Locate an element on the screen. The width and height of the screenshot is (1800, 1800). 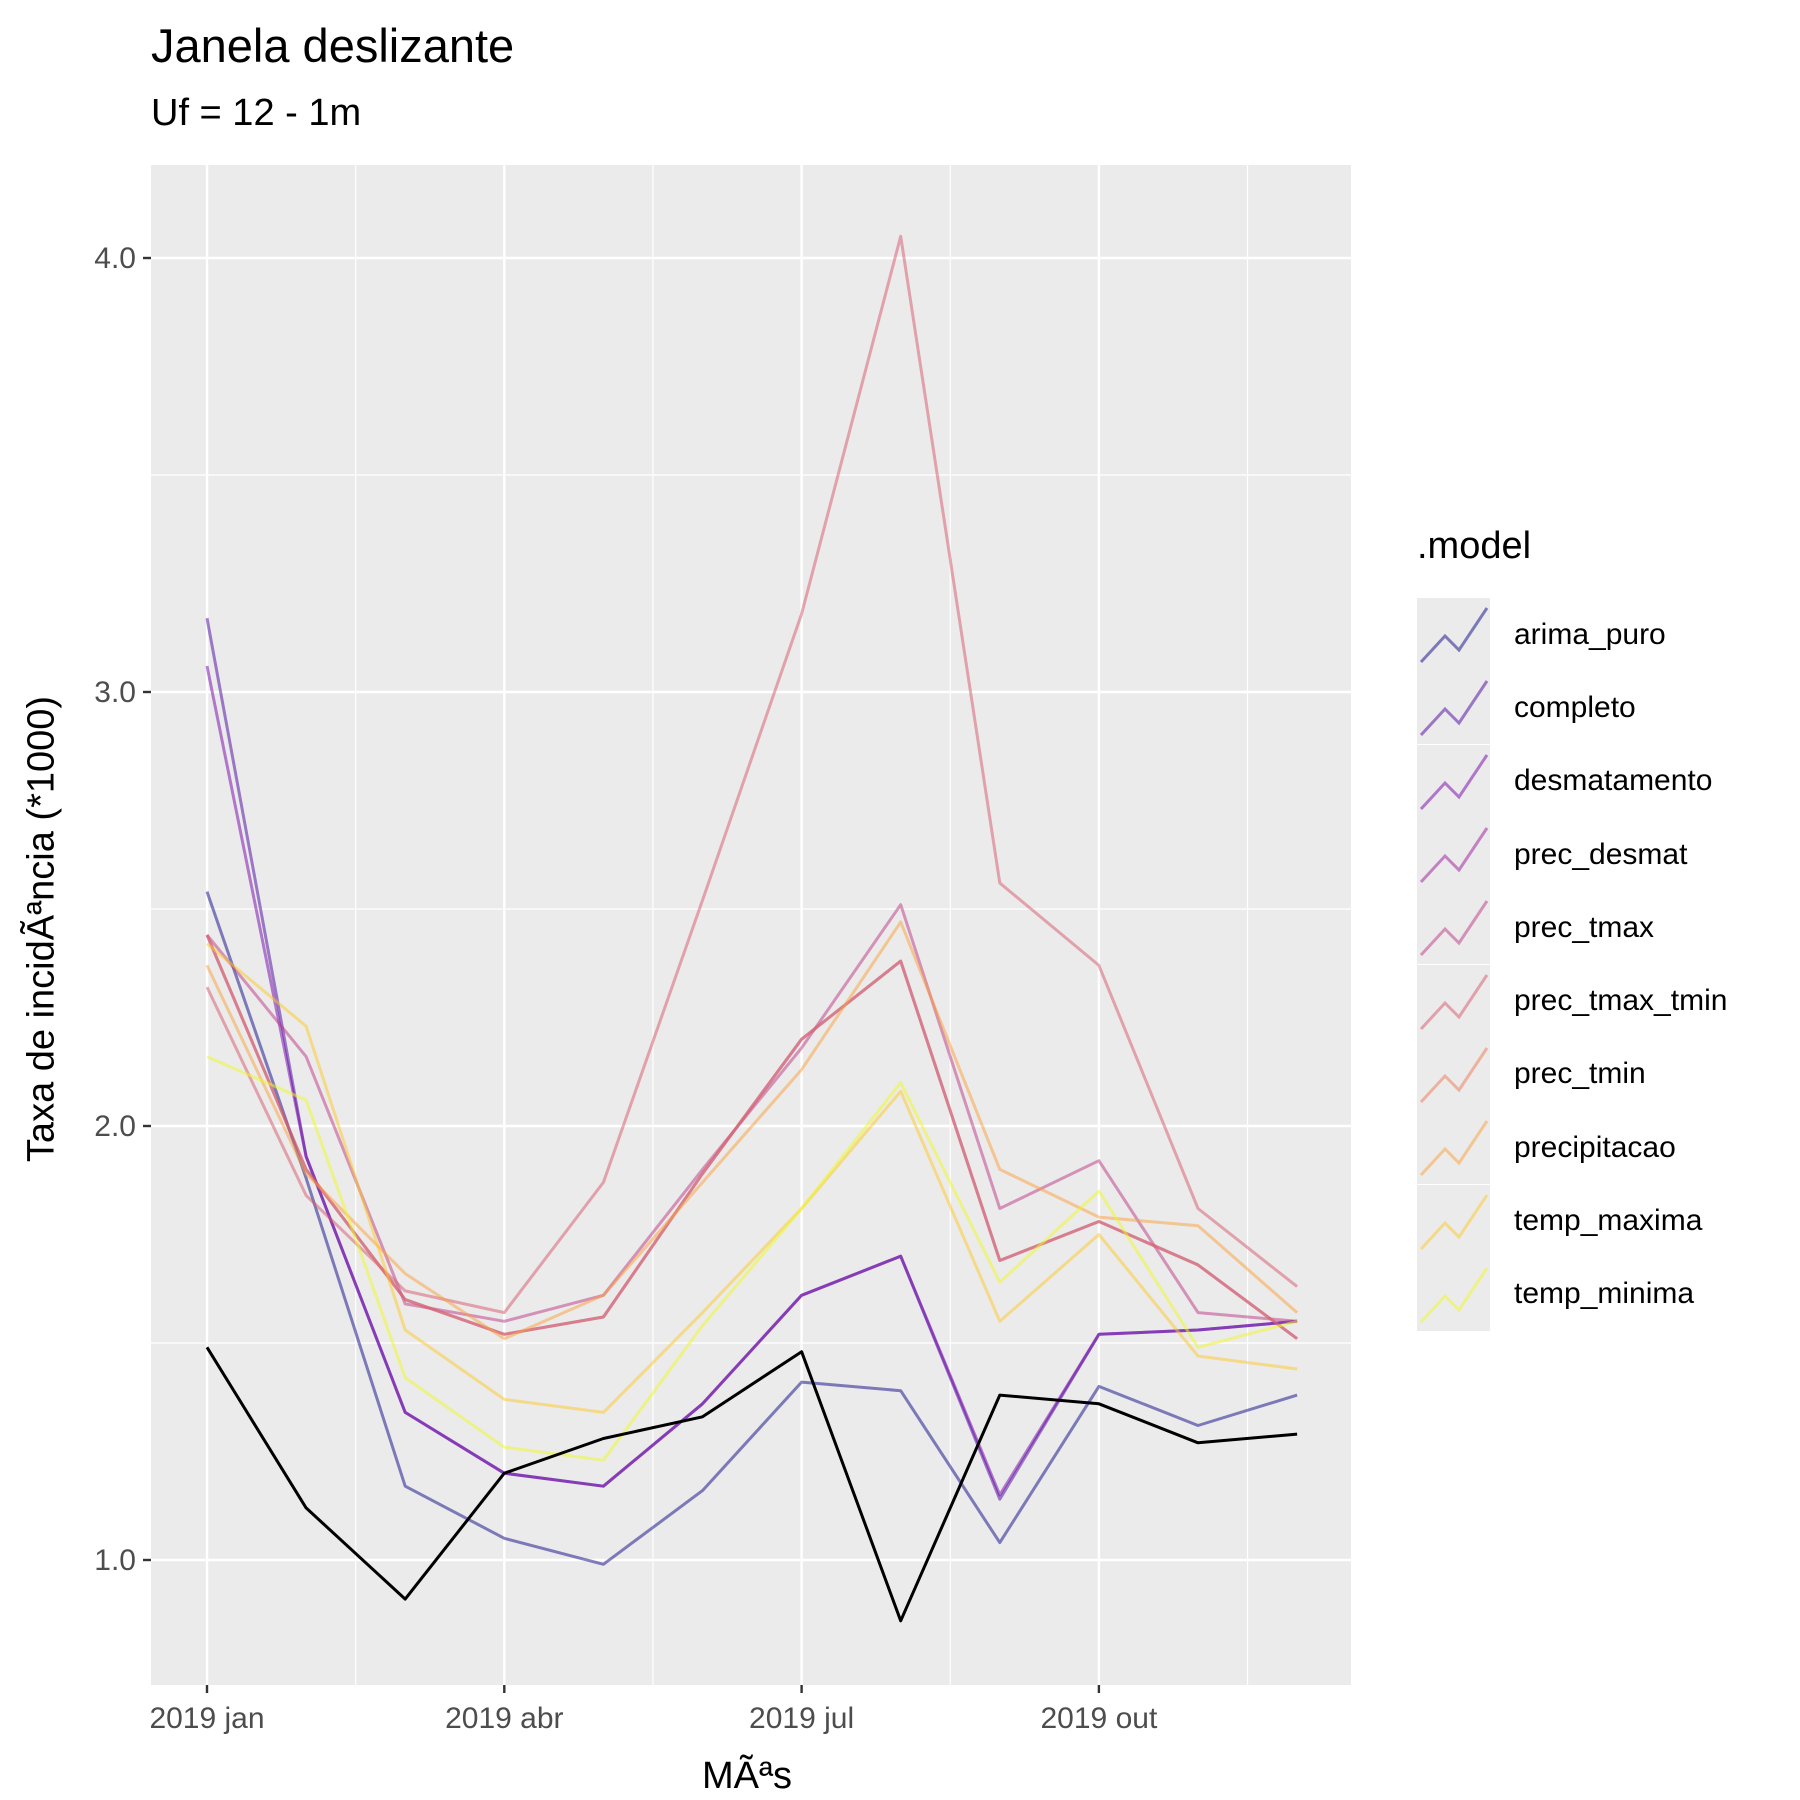
legend-item: prec_tmin is located at coordinates (1572, 1074).